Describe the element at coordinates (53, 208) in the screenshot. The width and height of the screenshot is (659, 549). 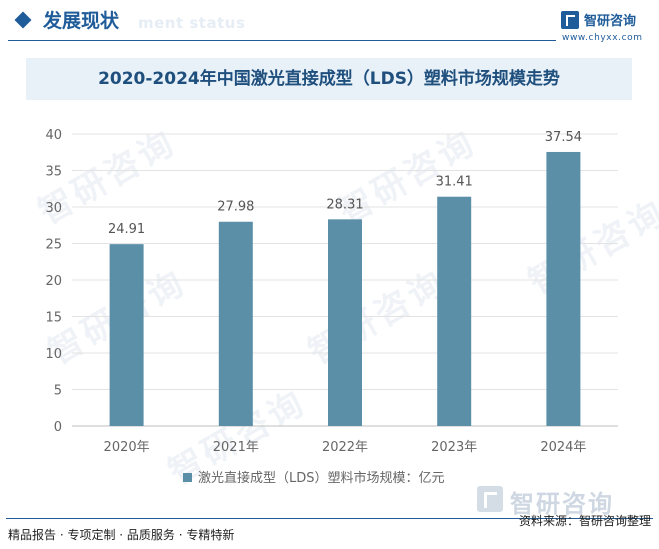
I see `y-tick-label: 30` at that location.